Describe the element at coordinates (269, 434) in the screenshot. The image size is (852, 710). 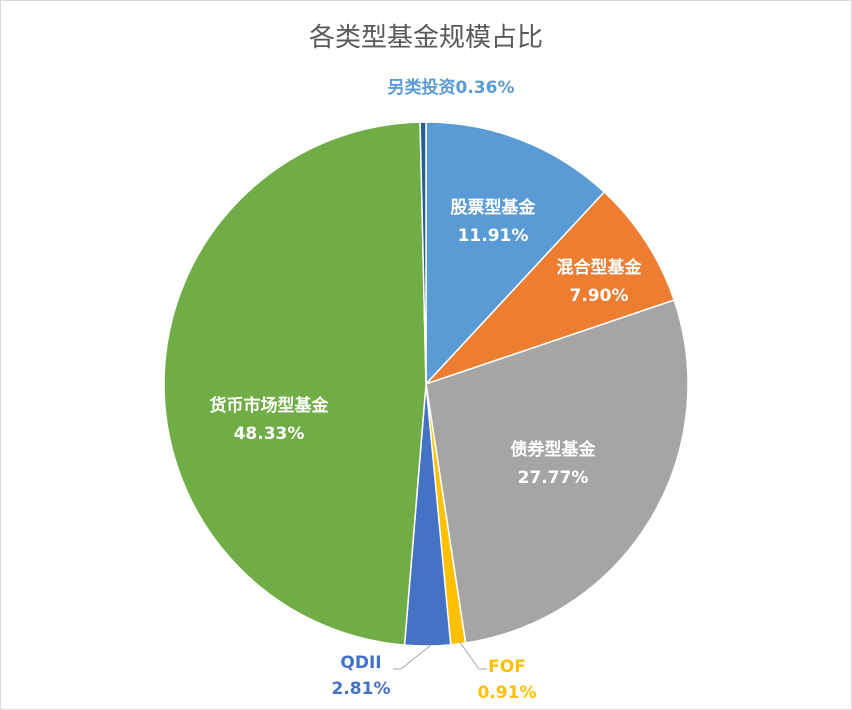
I see `data-label-5: 48.33%` at that location.